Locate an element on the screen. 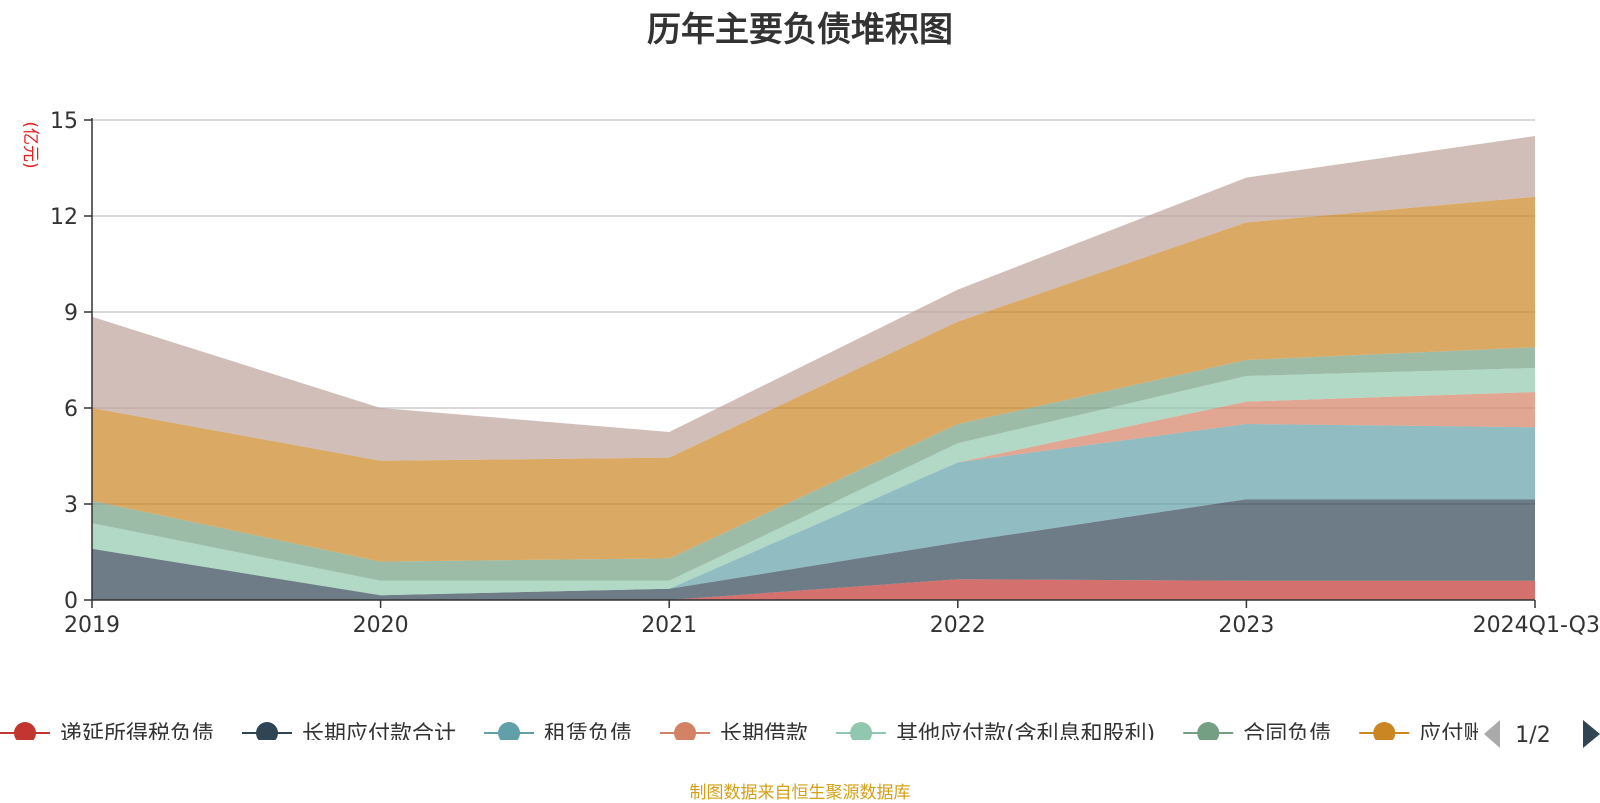  legend-prev-page-icon is located at coordinates (1492, 734).